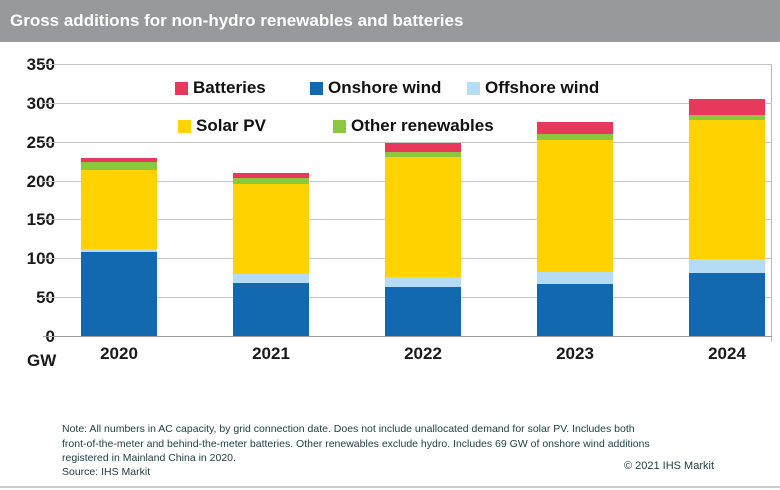 The width and height of the screenshot is (780, 490). What do you see at coordinates (119, 294) in the screenshot?
I see `bar-segment-2020-onshore-wind` at bounding box center [119, 294].